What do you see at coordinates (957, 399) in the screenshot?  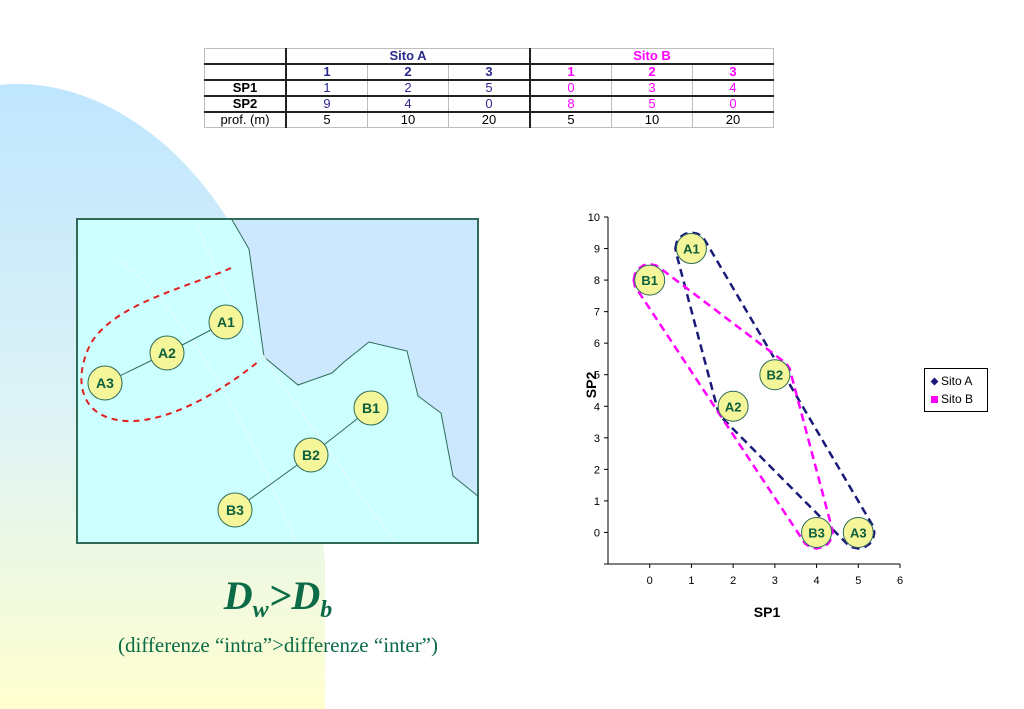 I see `legend-label: Sito B` at bounding box center [957, 399].